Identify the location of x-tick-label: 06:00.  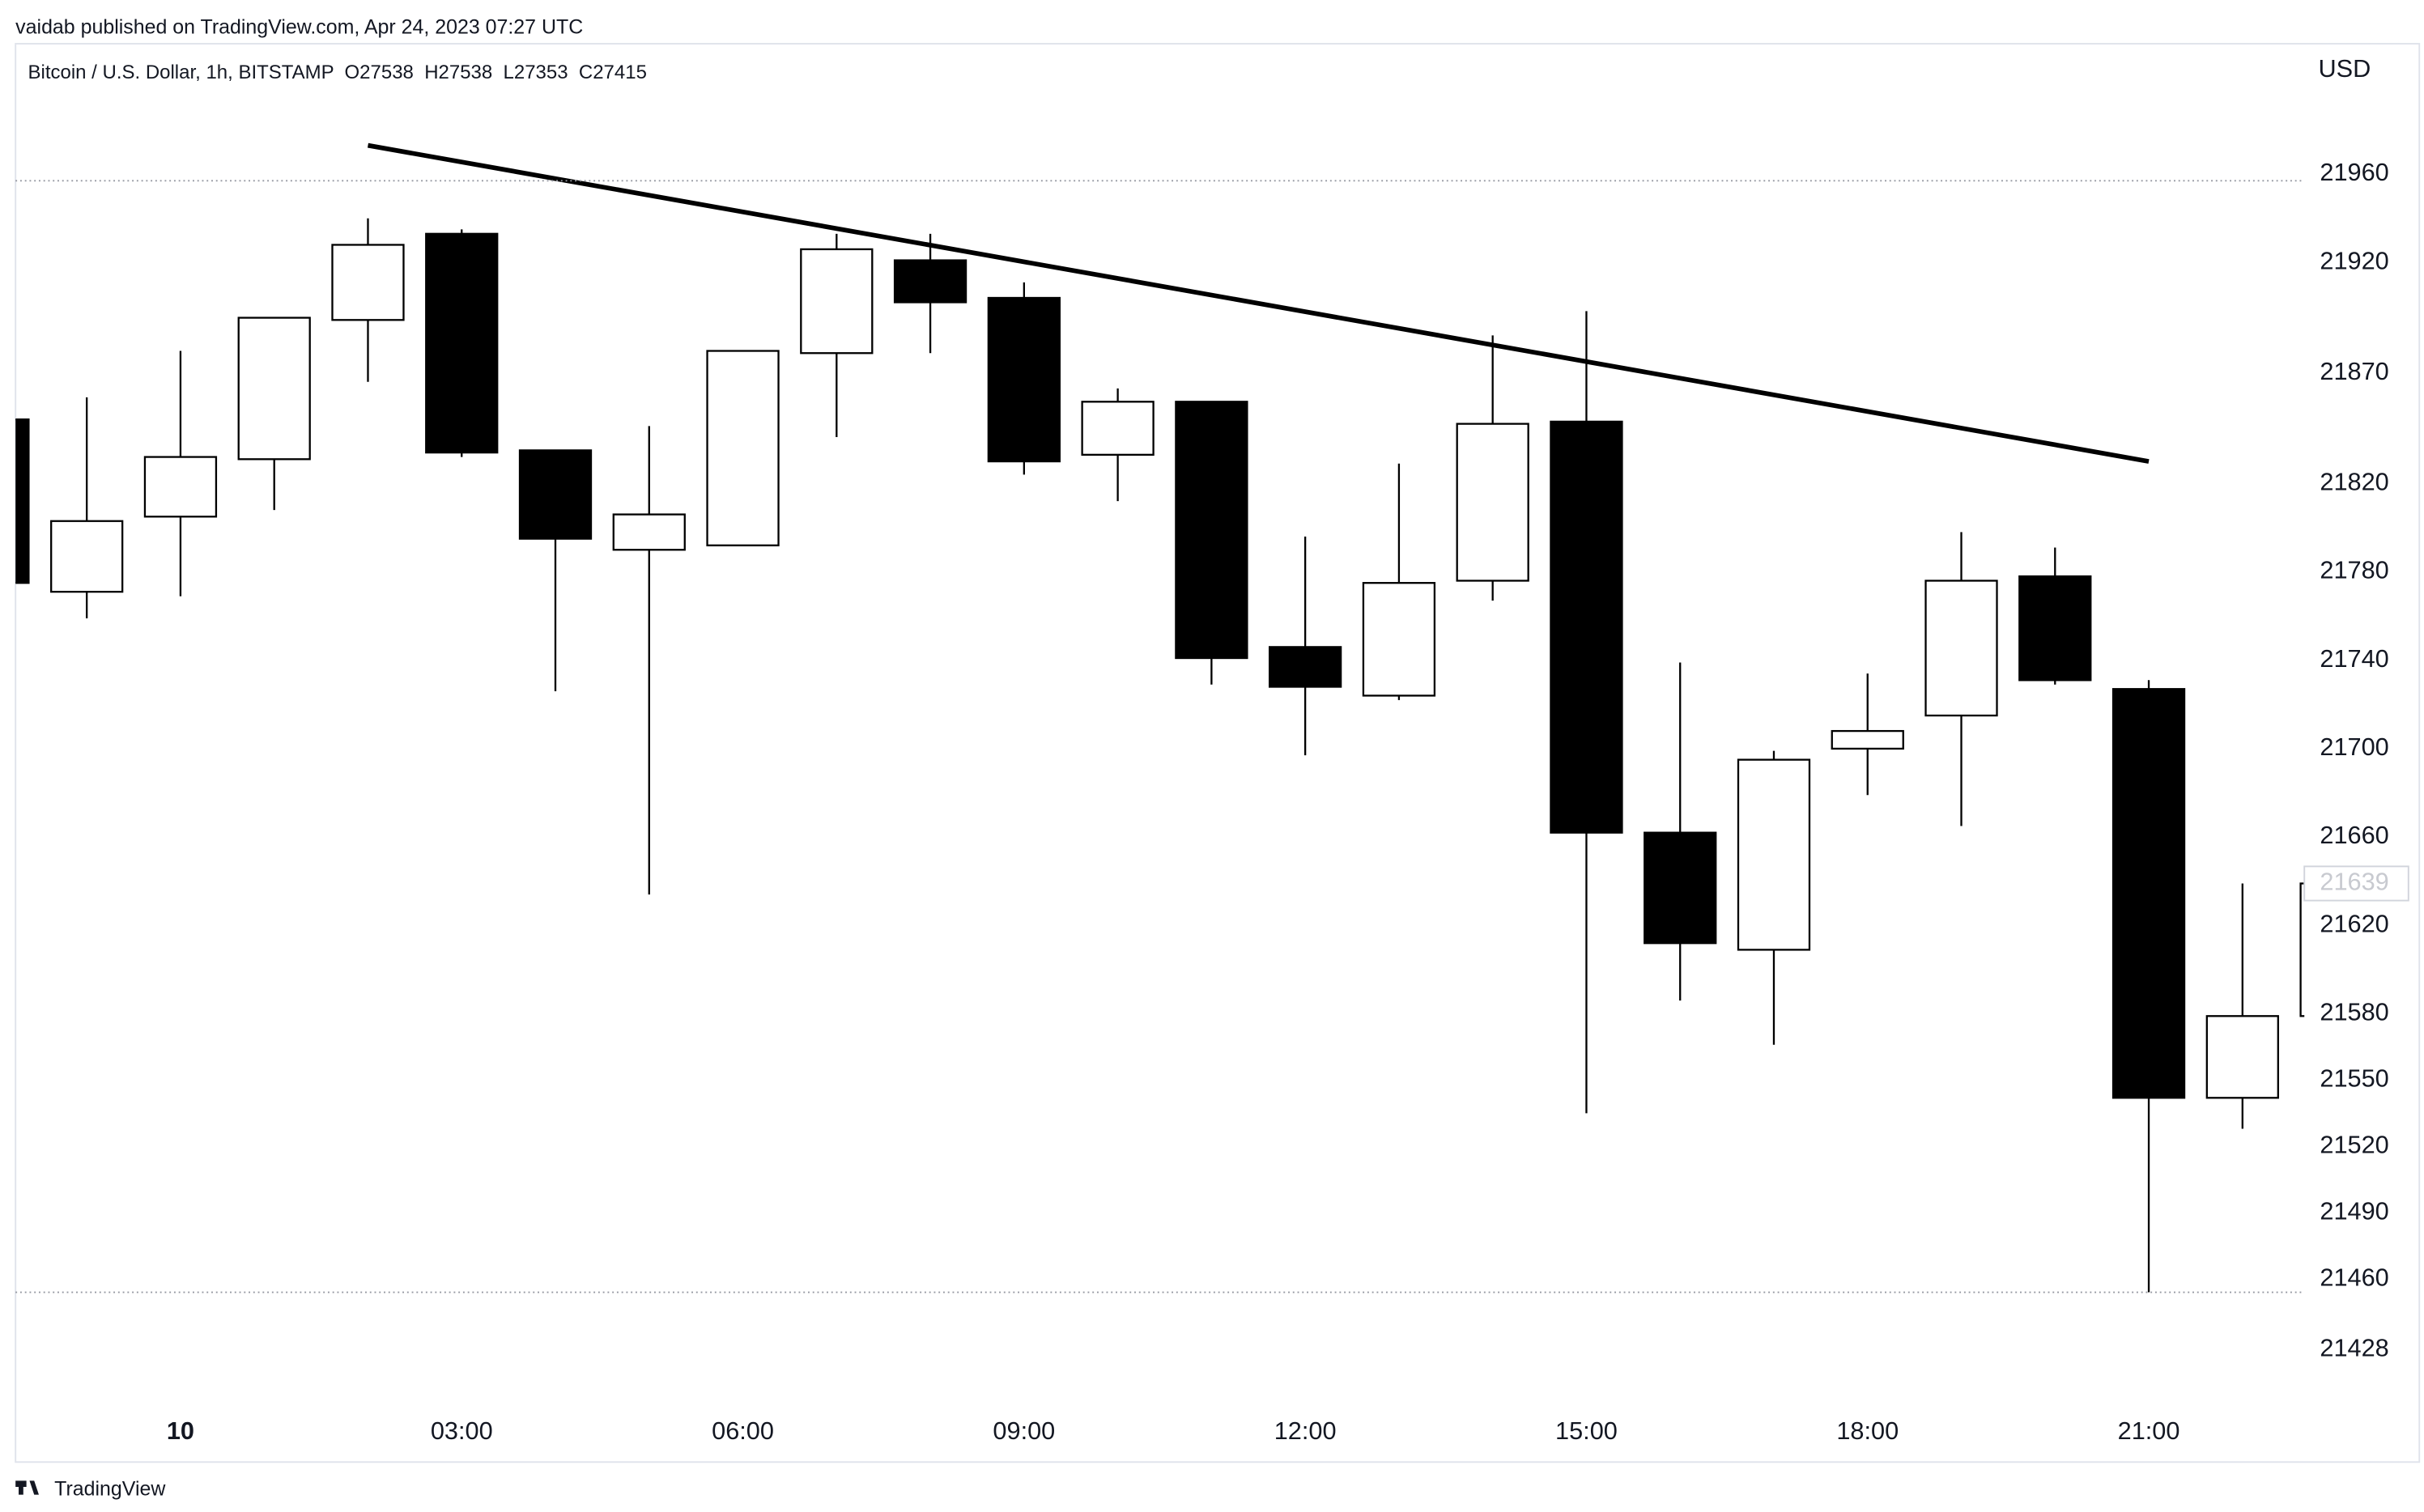
(743, 1430).